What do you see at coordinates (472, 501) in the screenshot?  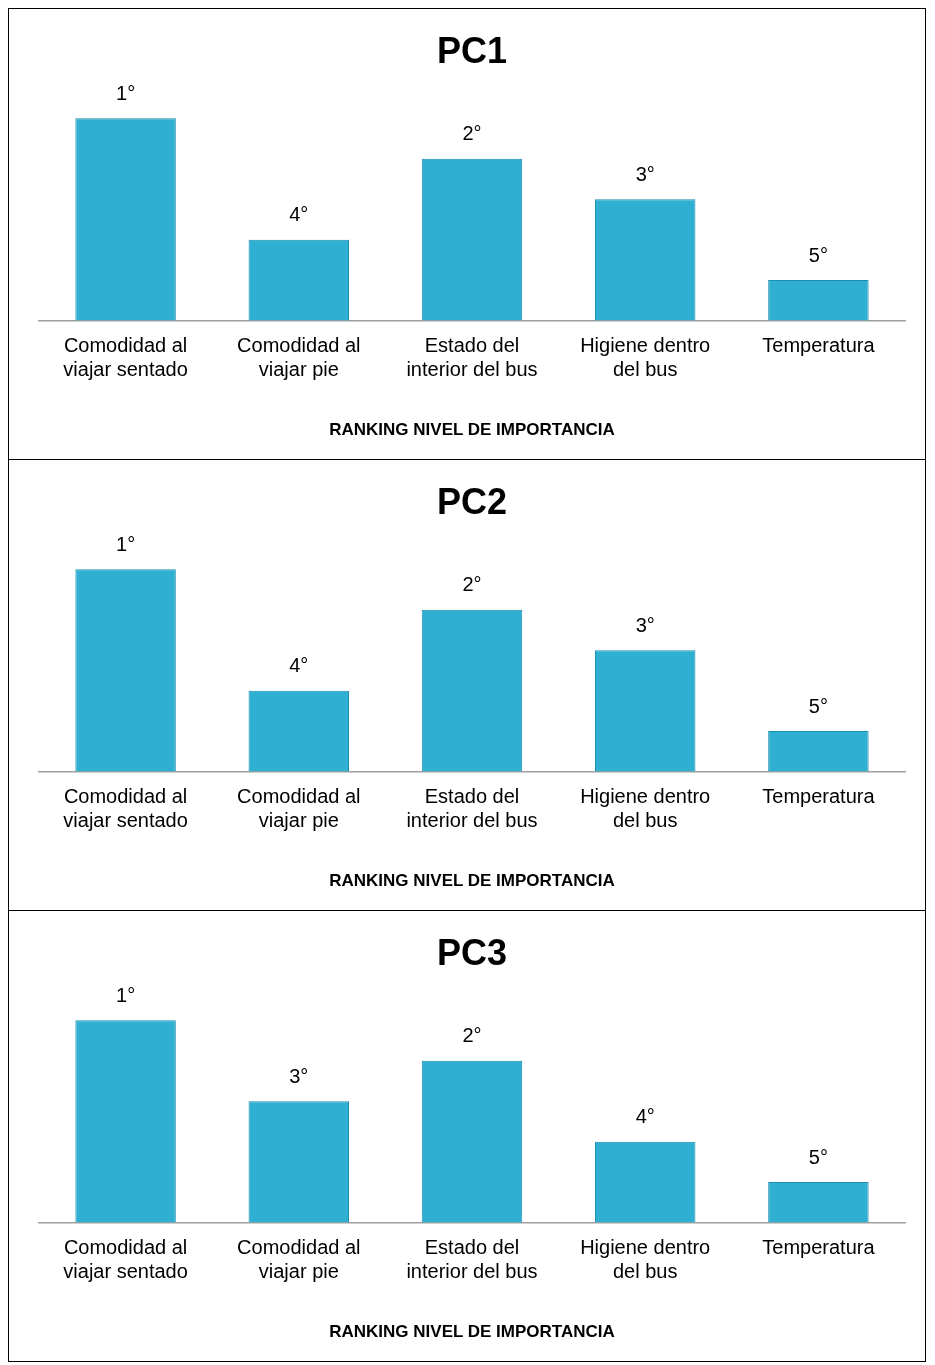 I see `chart-title: PC2` at bounding box center [472, 501].